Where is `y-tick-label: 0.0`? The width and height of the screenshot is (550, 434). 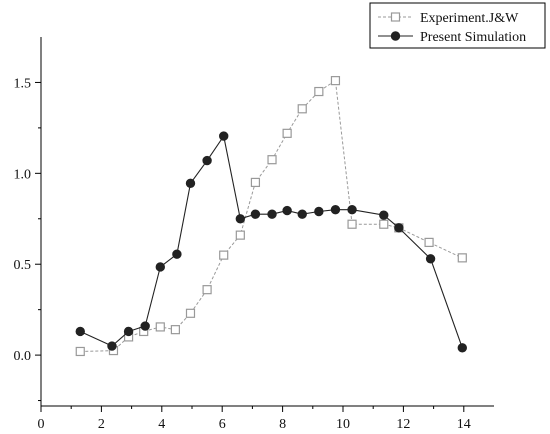 y-tick-label: 0.0 is located at coordinates (23, 356).